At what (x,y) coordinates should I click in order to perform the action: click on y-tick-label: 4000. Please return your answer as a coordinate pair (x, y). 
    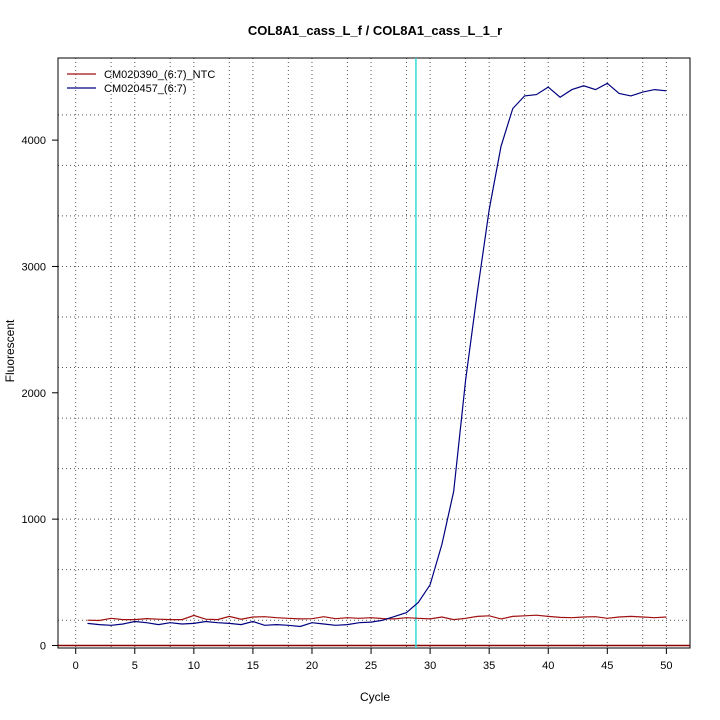
    Looking at the image, I should click on (34, 141).